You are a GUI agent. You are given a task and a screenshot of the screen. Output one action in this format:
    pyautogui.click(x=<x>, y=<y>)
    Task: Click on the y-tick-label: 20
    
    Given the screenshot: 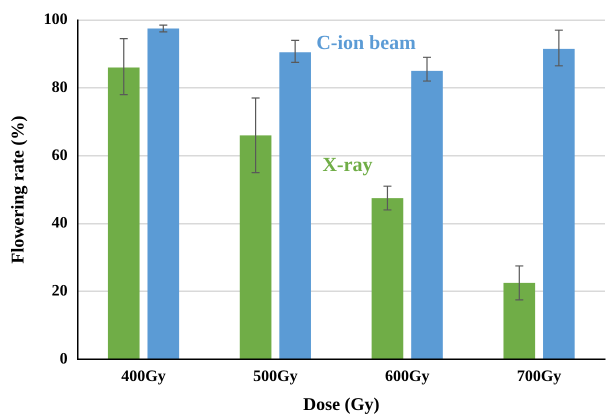 What is the action you would take?
    pyautogui.click(x=60, y=291)
    